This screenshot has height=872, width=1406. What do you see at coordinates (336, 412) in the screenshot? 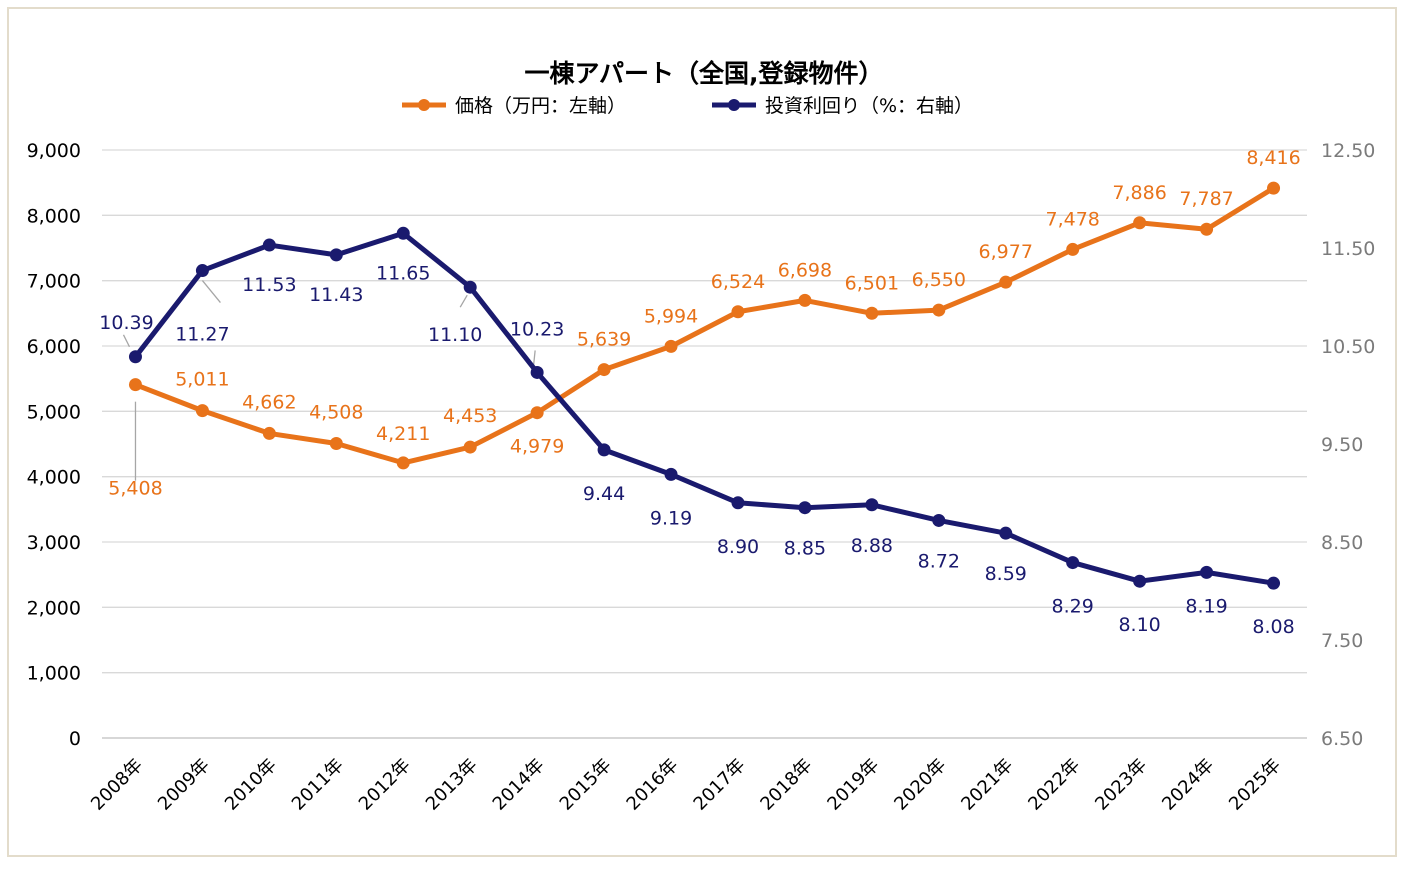
I see `data-label-price: 4,508` at bounding box center [336, 412].